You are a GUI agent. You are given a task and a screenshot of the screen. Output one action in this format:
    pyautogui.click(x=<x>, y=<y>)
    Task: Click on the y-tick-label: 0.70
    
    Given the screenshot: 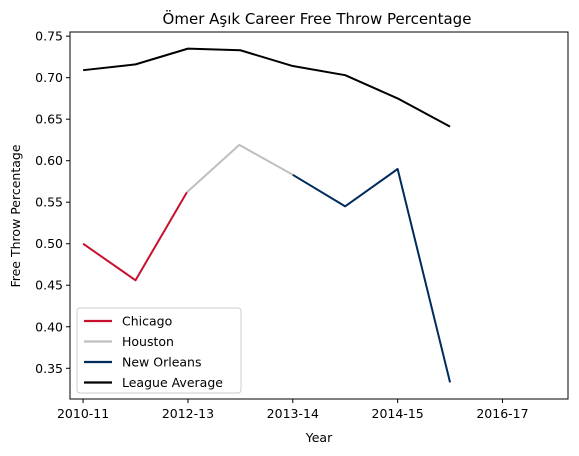 What is the action you would take?
    pyautogui.click(x=49, y=77)
    